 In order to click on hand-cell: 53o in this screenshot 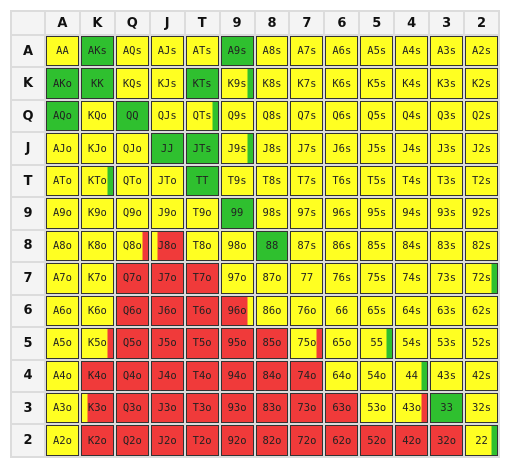, I will do `click(377, 408)`.